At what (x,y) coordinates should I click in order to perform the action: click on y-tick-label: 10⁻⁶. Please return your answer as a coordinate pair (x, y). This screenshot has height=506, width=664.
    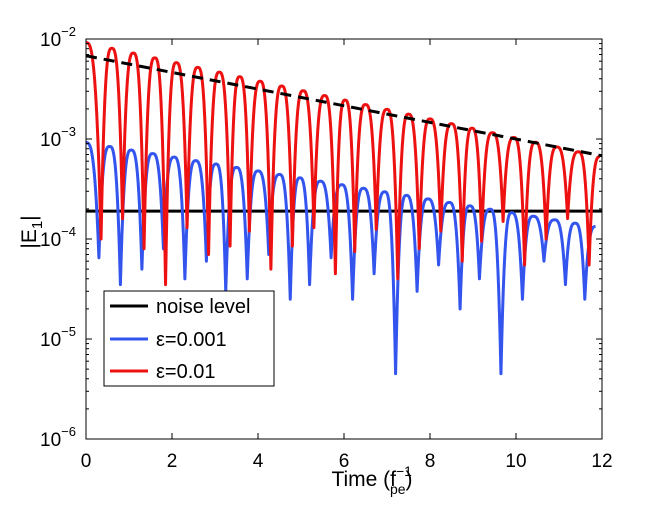
    Looking at the image, I should click on (58, 437).